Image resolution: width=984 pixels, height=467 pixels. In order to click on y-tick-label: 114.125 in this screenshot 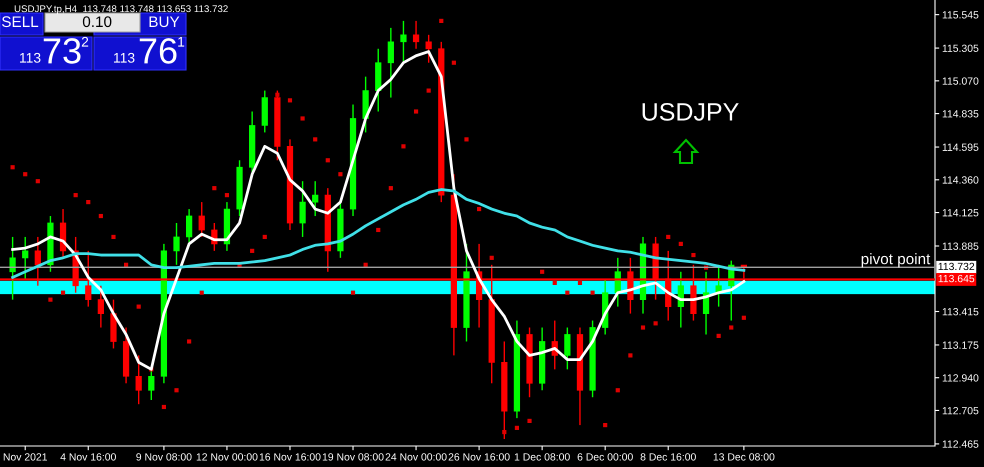, I will do `click(960, 212)`.